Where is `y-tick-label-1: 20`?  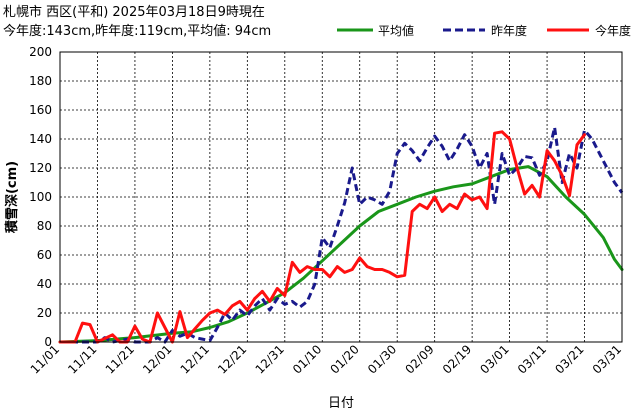
y-tick-label-1: 20 is located at coordinates (44, 313).